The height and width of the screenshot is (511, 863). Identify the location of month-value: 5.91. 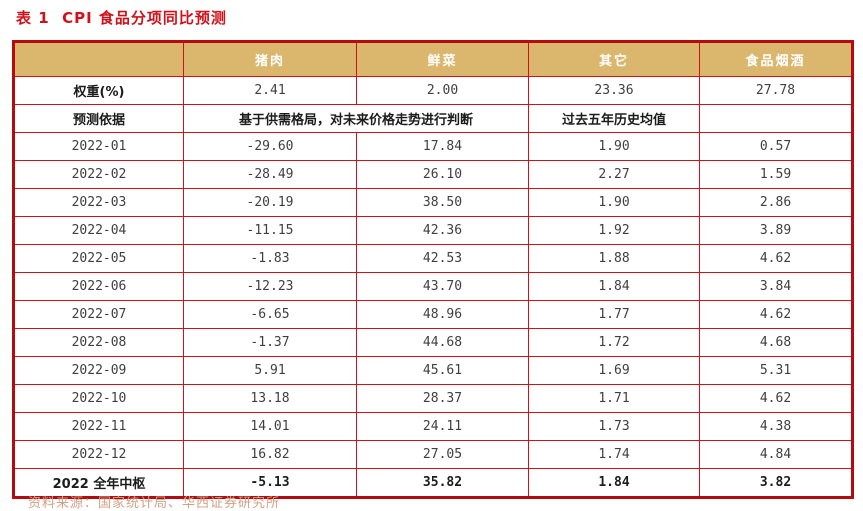
(270, 370).